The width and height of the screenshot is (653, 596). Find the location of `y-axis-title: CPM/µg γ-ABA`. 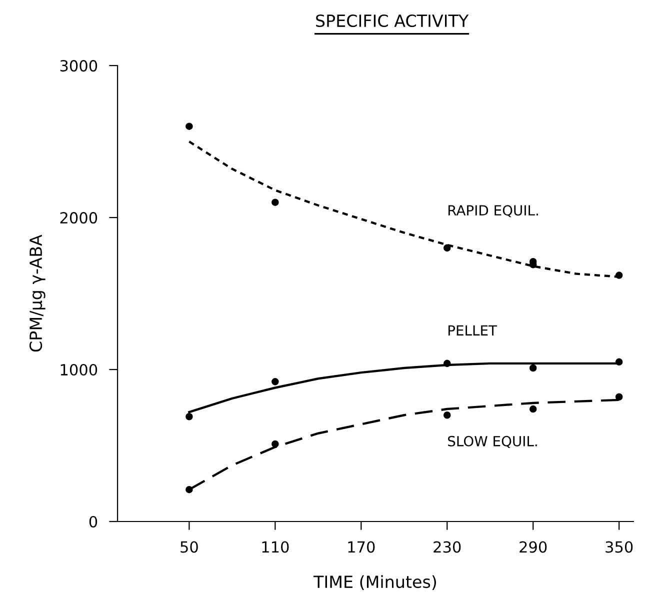

y-axis-title: CPM/µg γ-ABA is located at coordinates (37, 293).